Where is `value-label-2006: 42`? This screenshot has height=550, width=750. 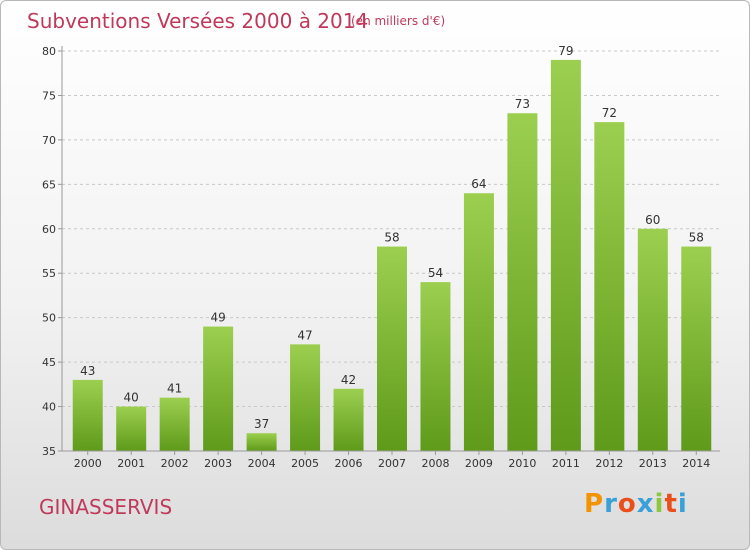
value-label-2006: 42 is located at coordinates (348, 380).